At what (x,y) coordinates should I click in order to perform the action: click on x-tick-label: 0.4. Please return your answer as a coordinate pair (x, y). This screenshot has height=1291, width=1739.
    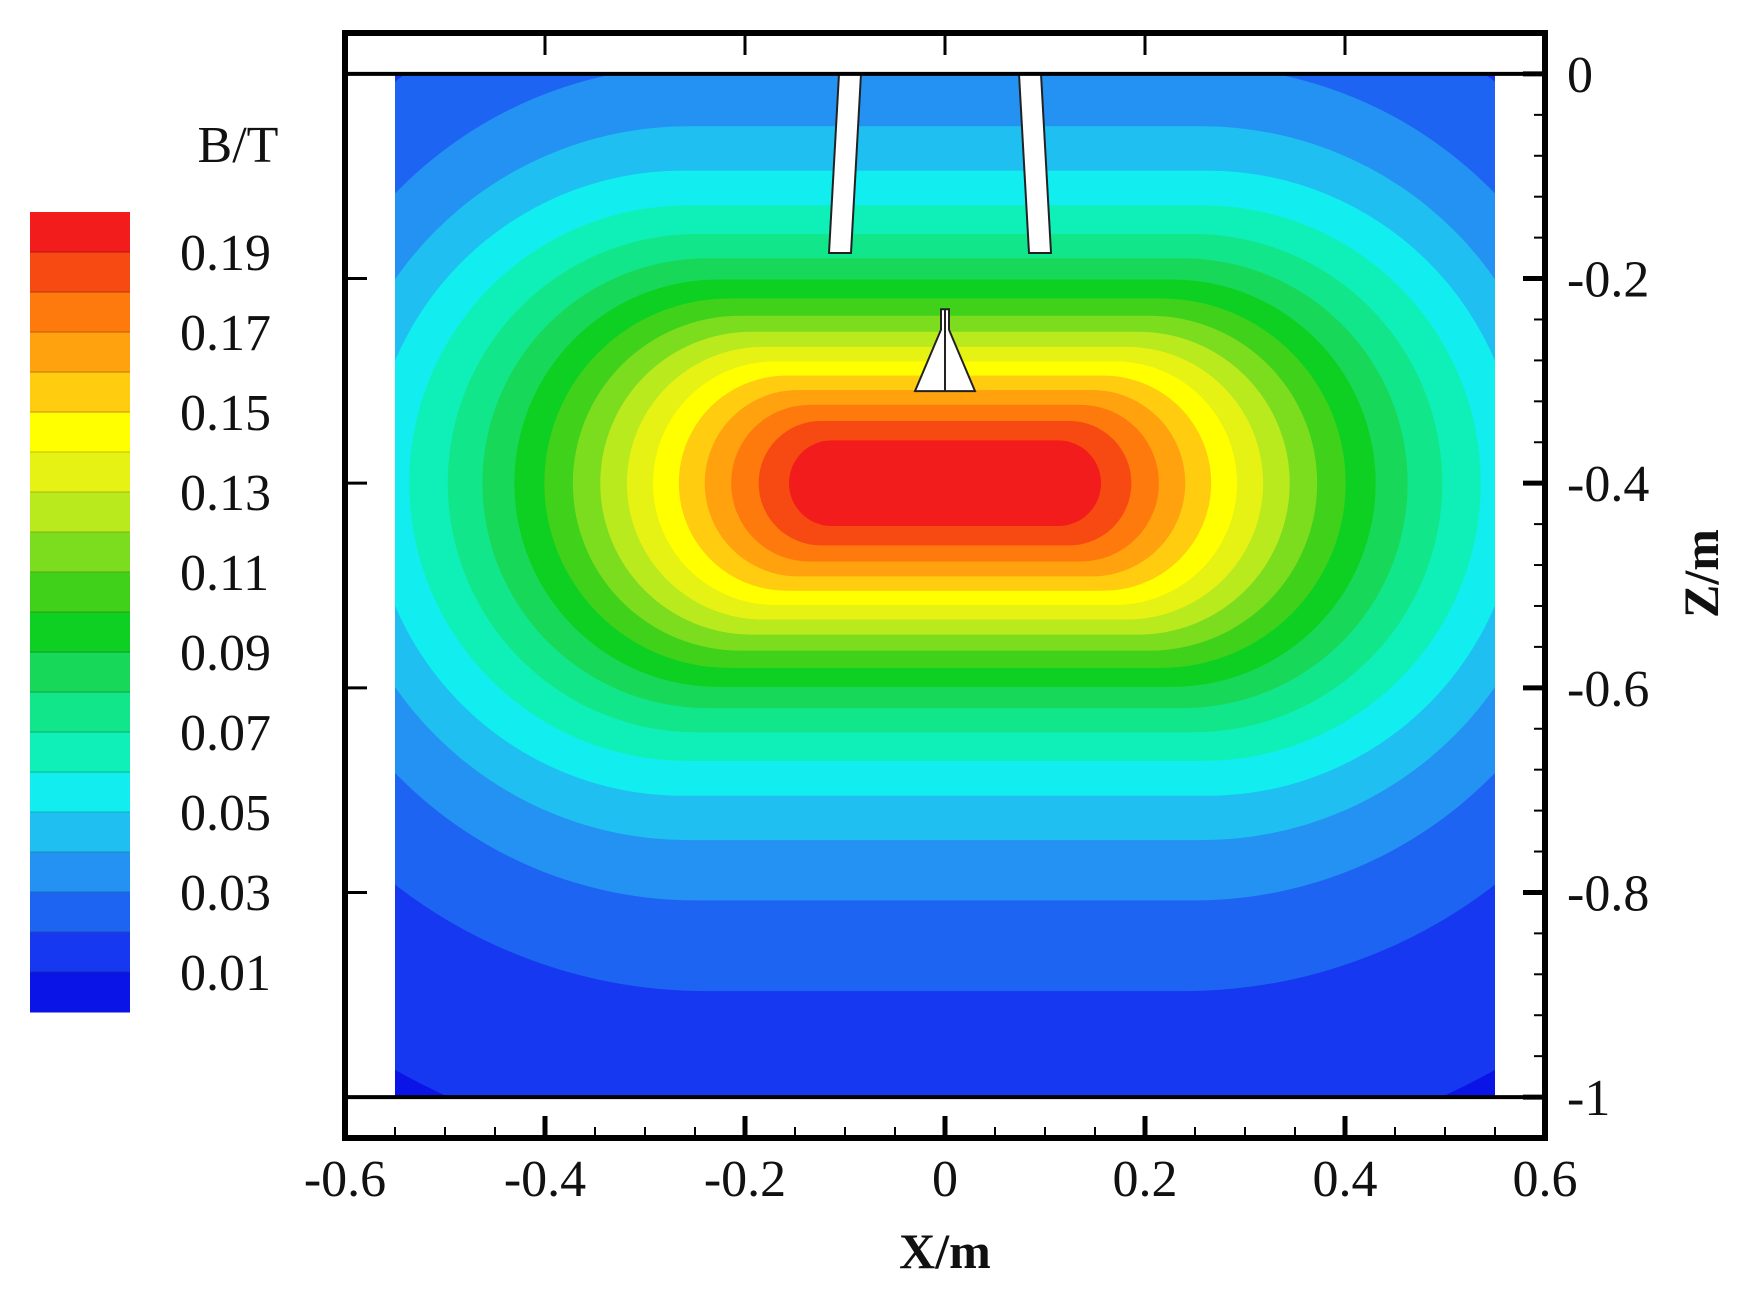
    Looking at the image, I should click on (1345, 1179).